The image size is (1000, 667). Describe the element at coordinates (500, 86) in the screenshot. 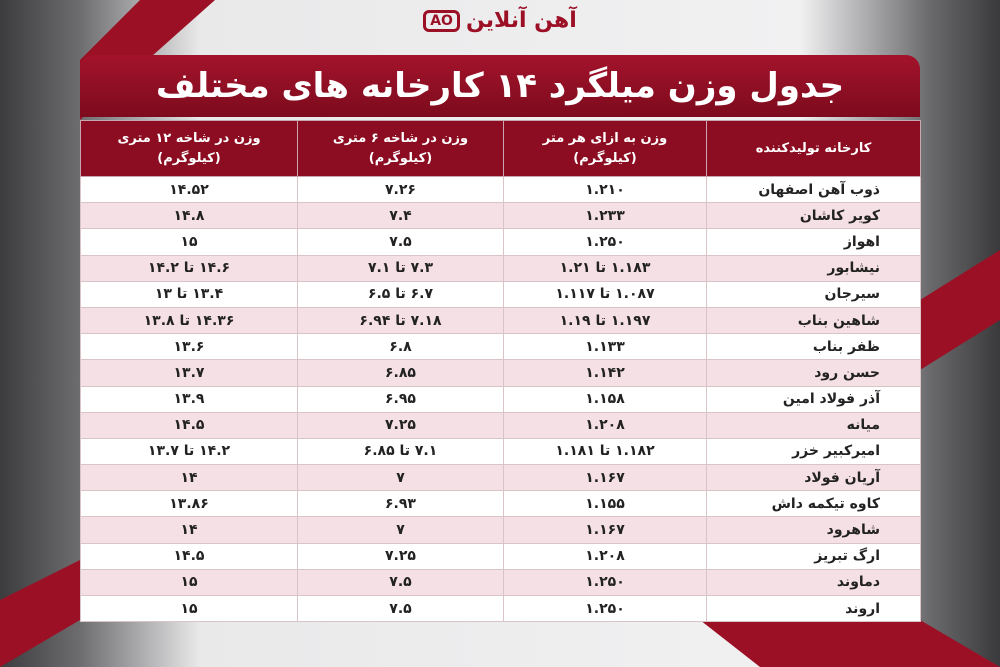

I see `title: جدول وزن میلگرد ۱۴ کارخانه های مختلف` at that location.